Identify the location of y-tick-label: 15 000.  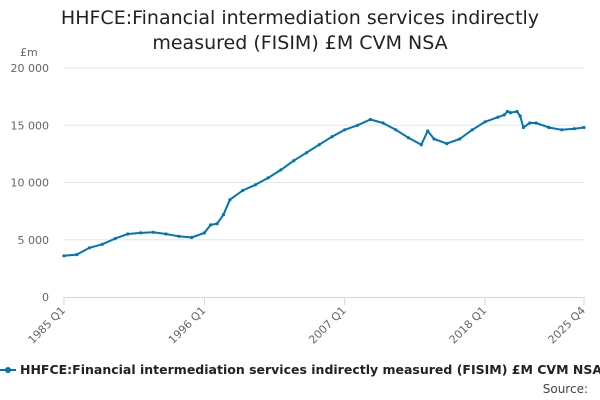
(30, 125).